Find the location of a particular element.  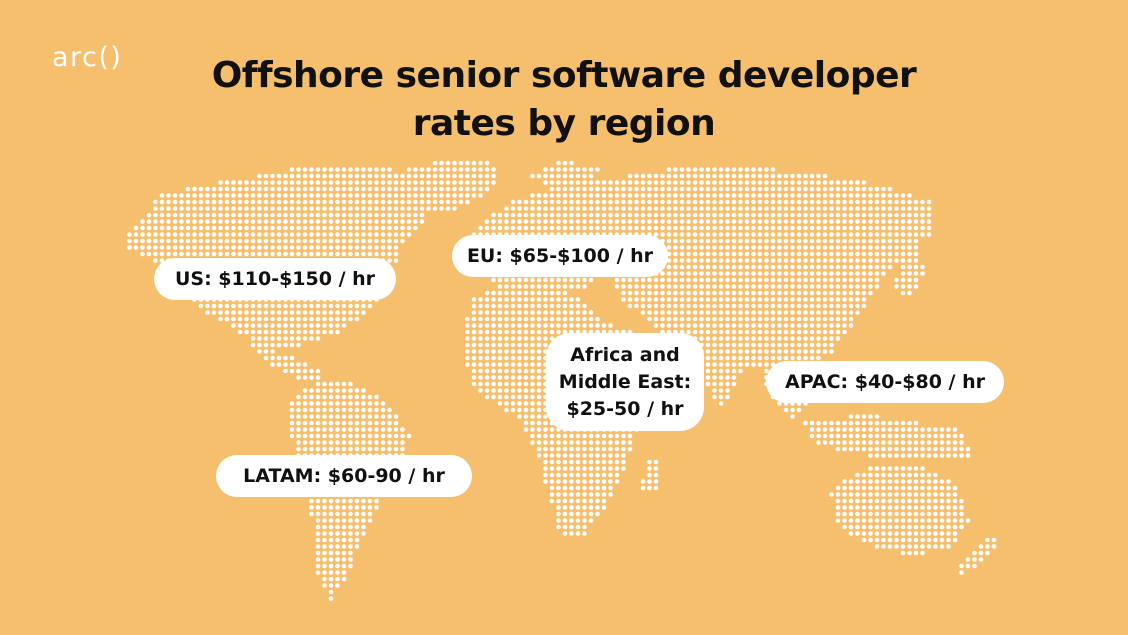

region-label-africa-middle-east: Africa and Middle East: $25-50 / hr is located at coordinates (625, 382).